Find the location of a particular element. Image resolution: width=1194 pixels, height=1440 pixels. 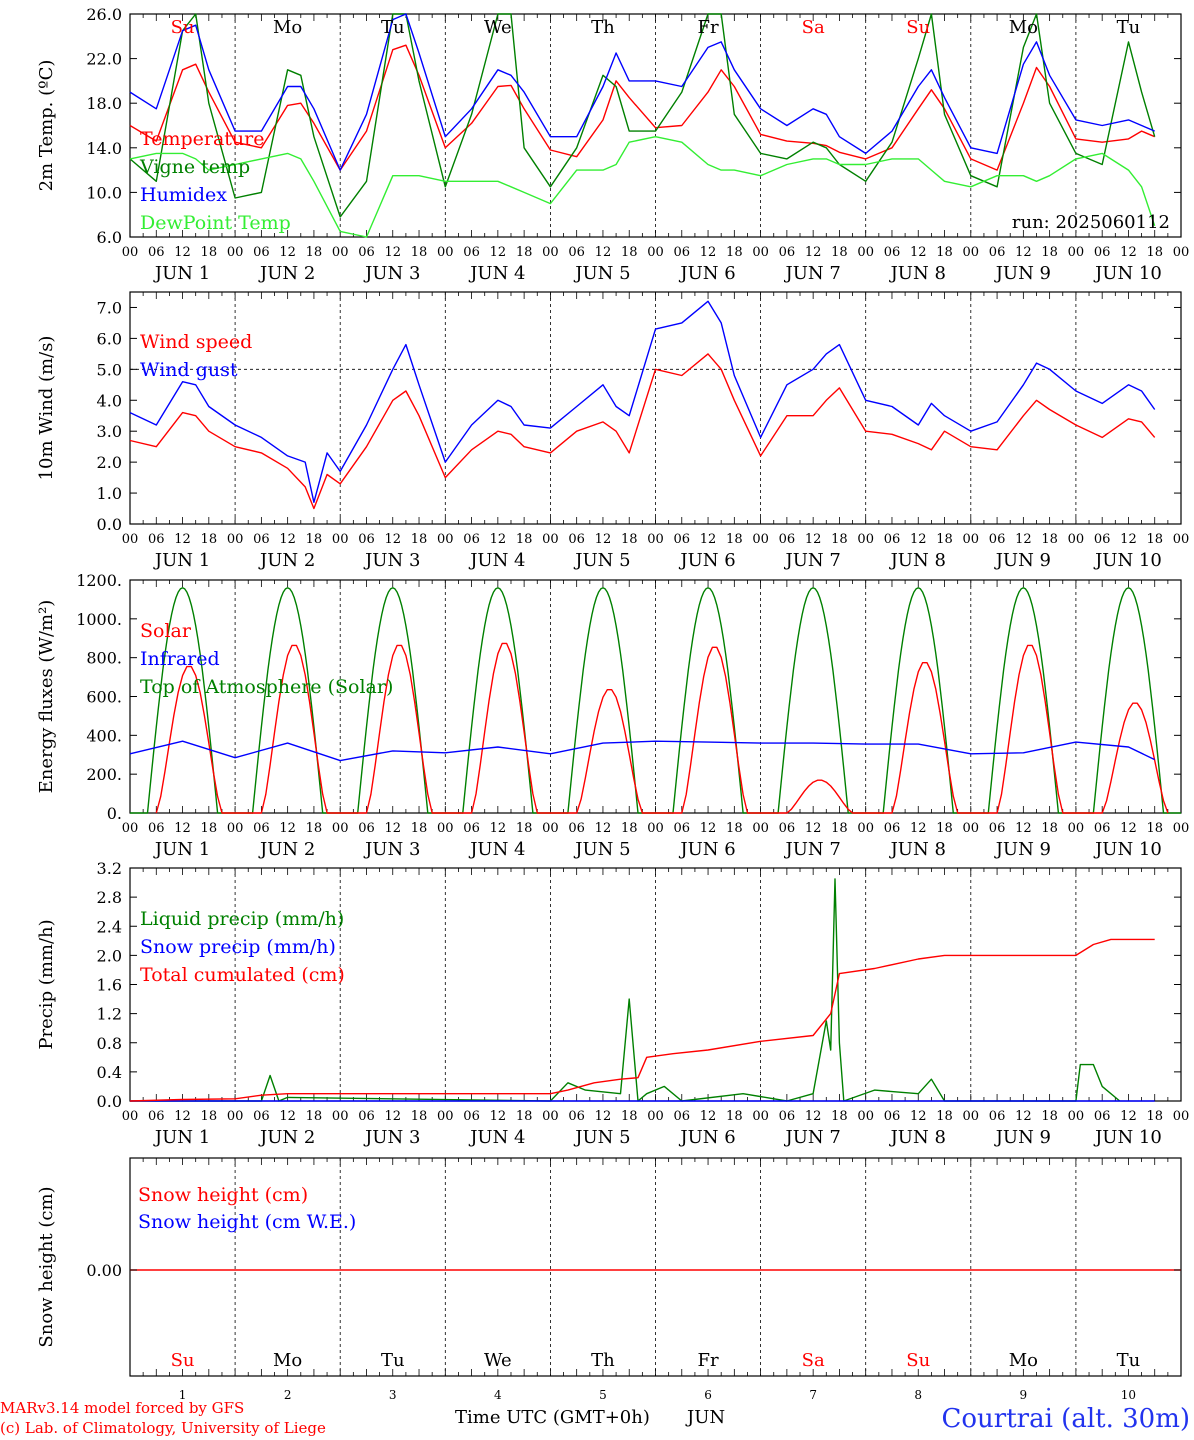

date-label: JUN 9 is located at coordinates (1022, 1137).